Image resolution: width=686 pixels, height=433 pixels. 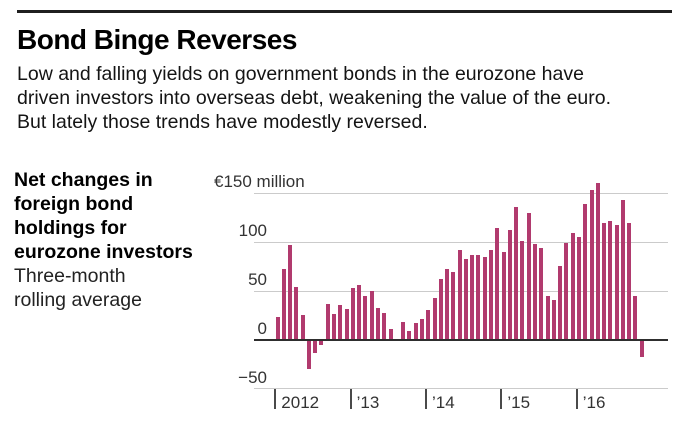 What do you see at coordinates (74, 204) in the screenshot?
I see `chart-caption-line: foreign bond` at bounding box center [74, 204].